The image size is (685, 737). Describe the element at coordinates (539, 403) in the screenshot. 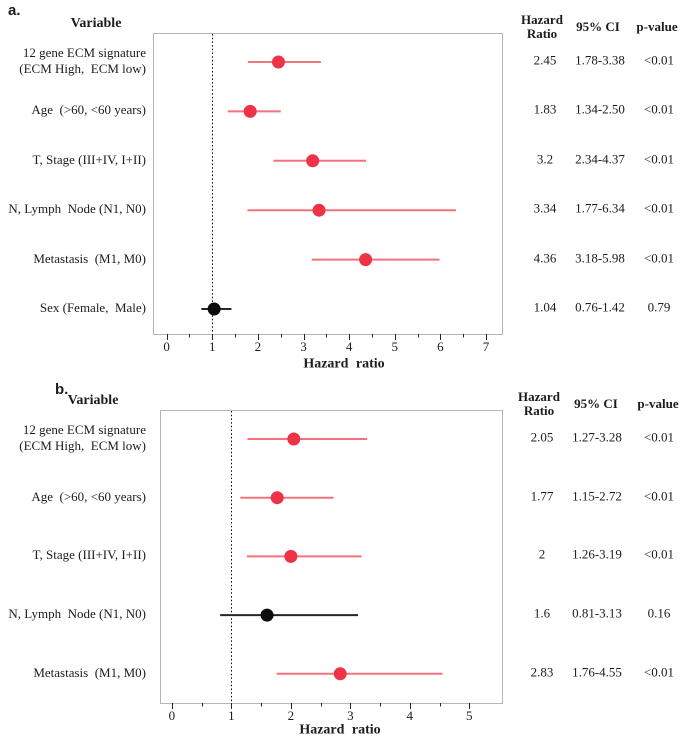

I see `panel-b-hazard-ratio-column-header: Hazard Ratio` at that location.